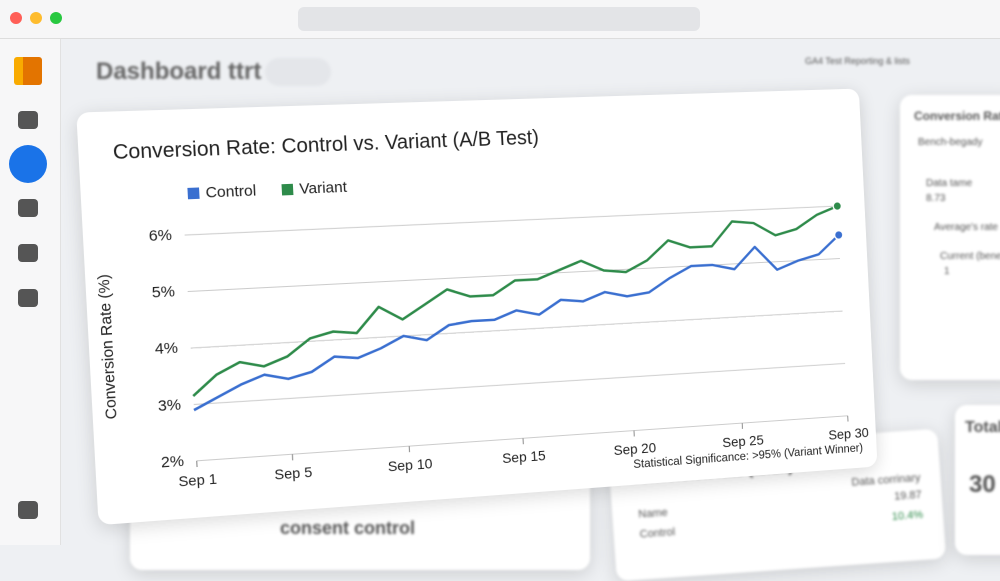 This screenshot has height=581, width=1000. Describe the element at coordinates (963, 183) in the screenshot. I see `card-row: Data tame` at that location.